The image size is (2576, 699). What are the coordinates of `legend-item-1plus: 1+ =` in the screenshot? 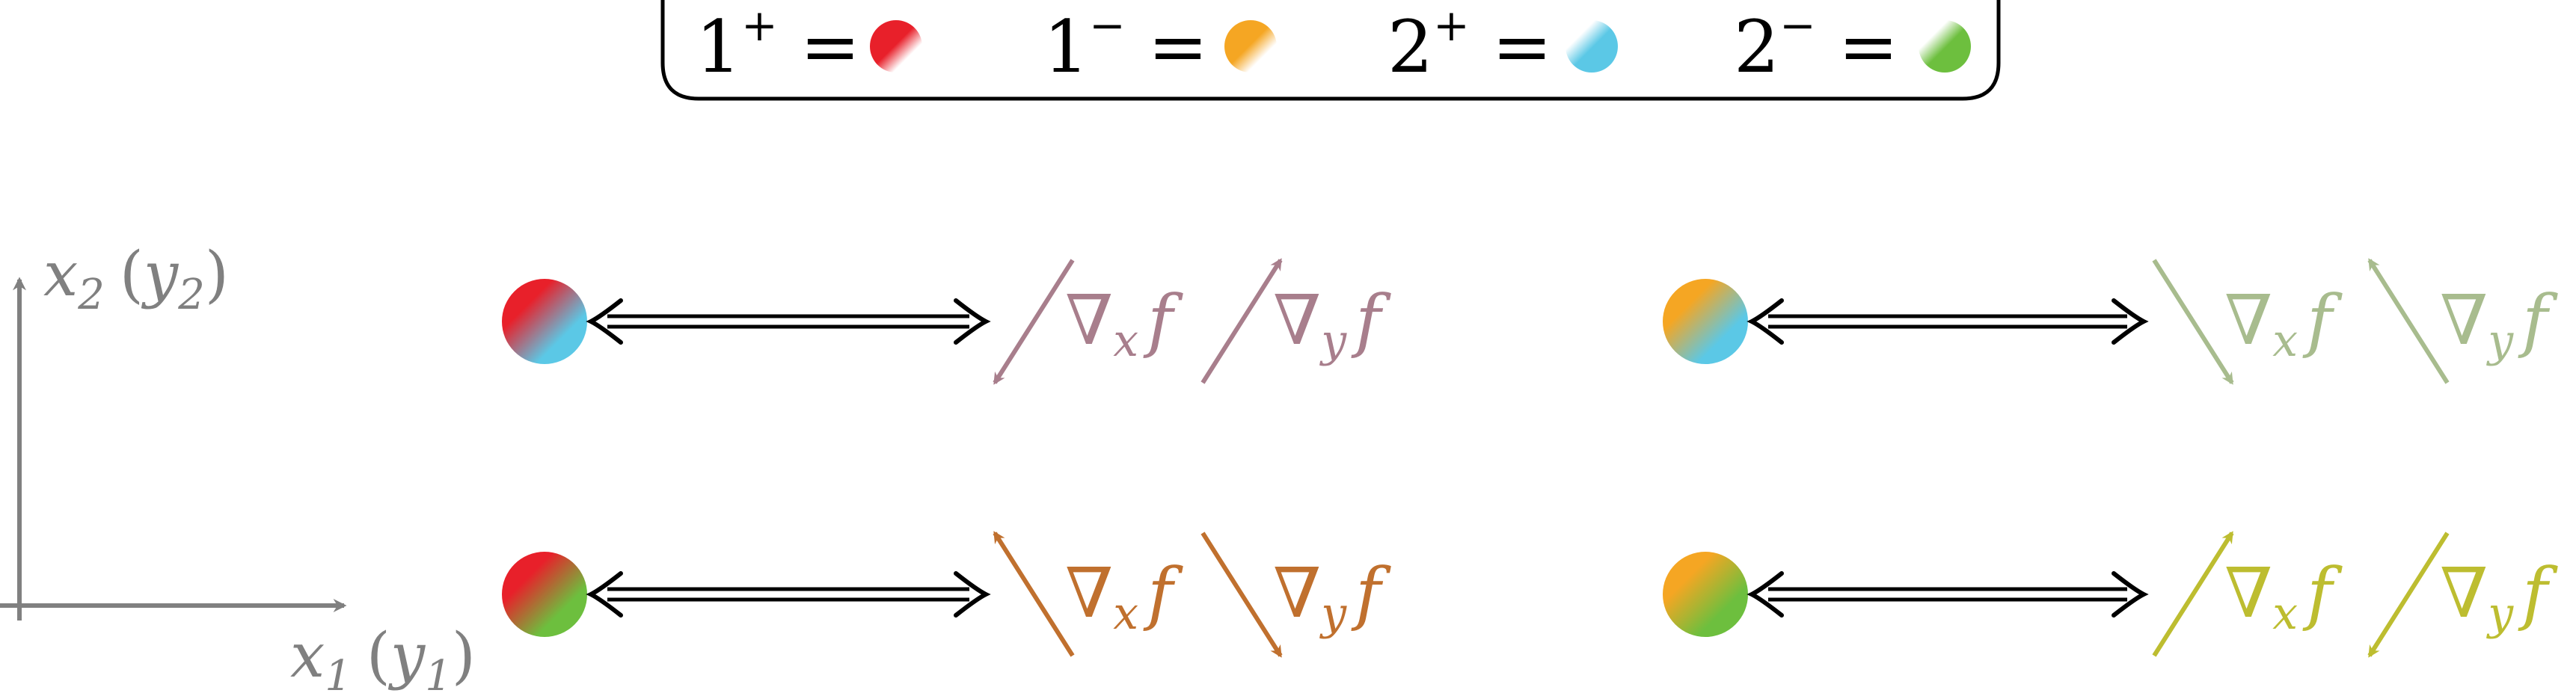 It's located at (809, 44).